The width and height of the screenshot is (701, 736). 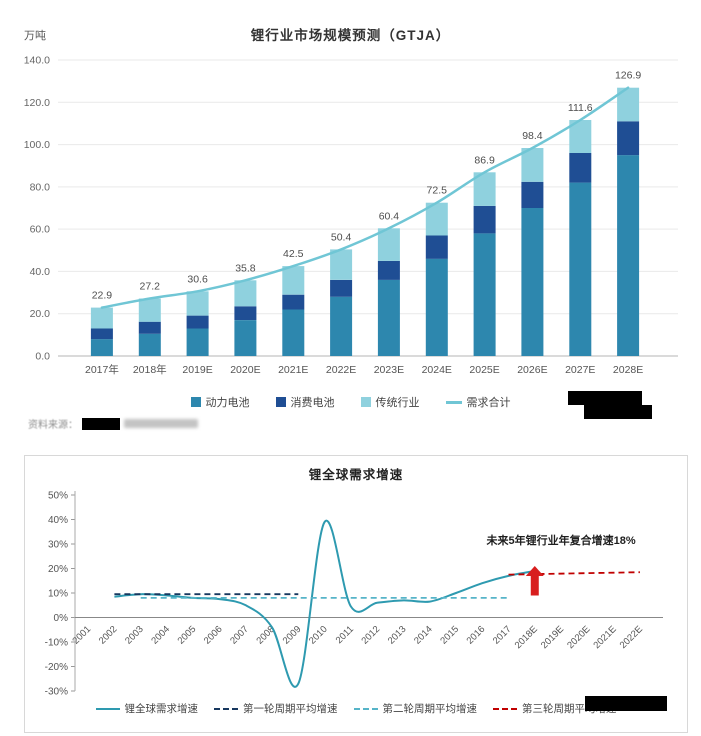 What do you see at coordinates (134, 635) in the screenshot?
I see `x-tick-label: 2003` at bounding box center [134, 635].